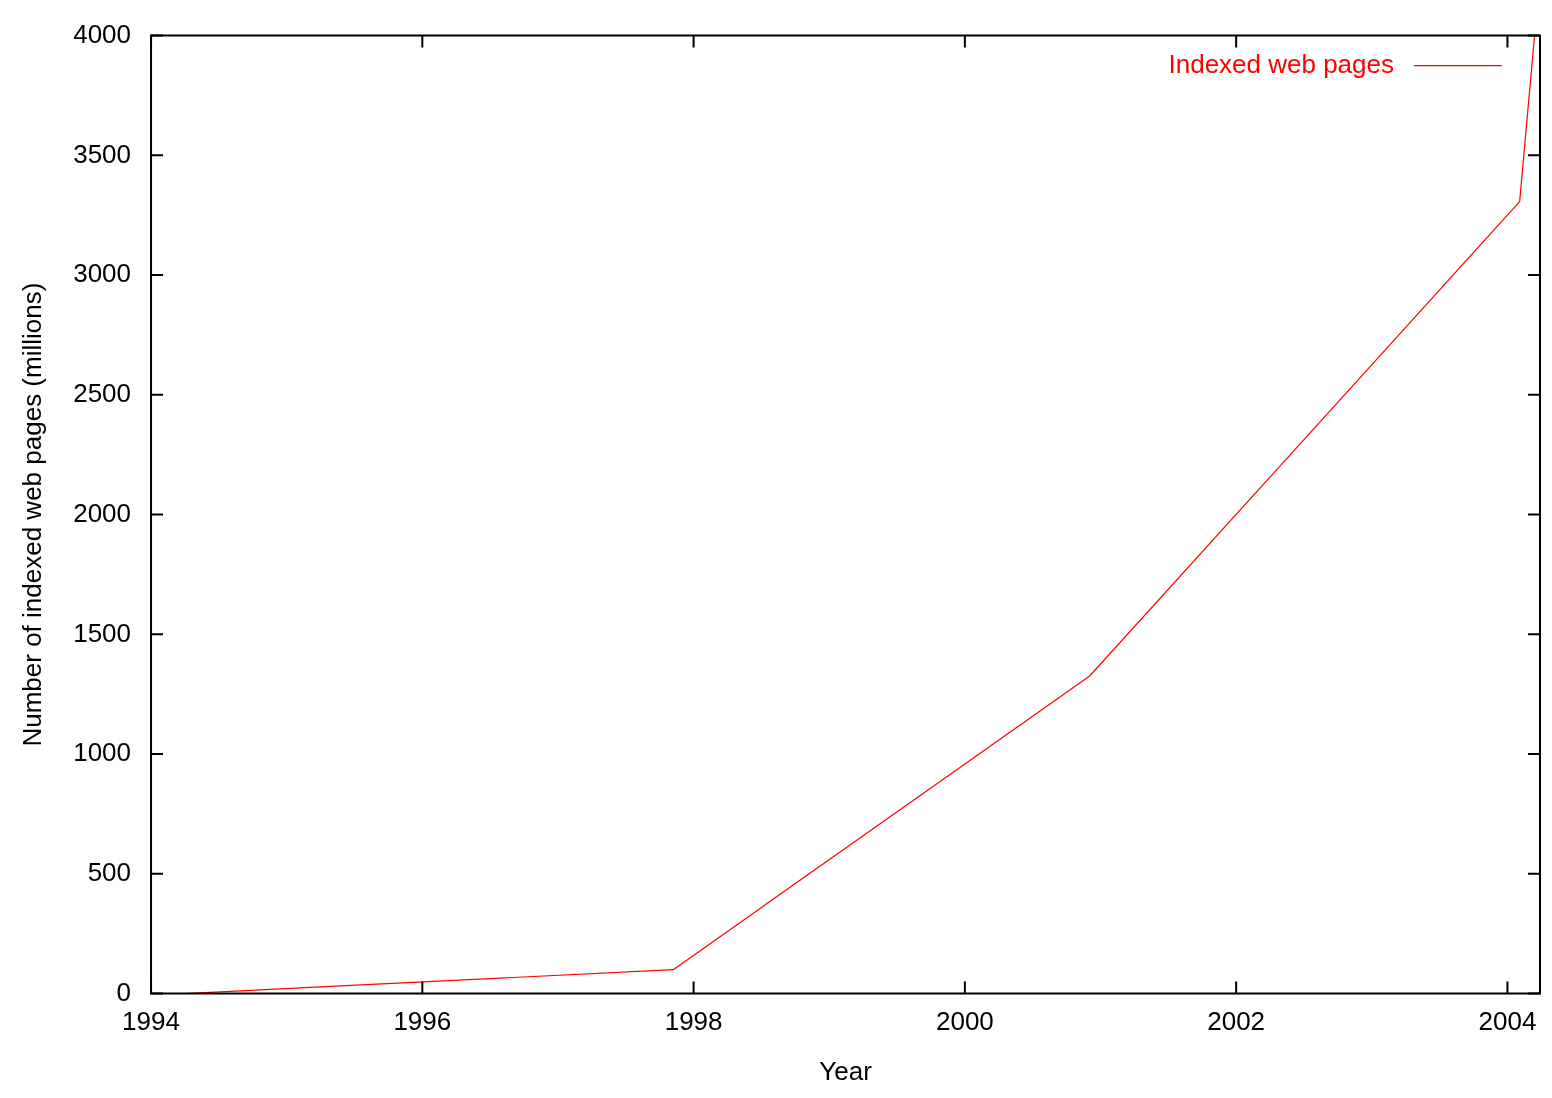 The height and width of the screenshot is (1098, 1552). I want to click on y-tick-label: 2000, so click(102, 512).